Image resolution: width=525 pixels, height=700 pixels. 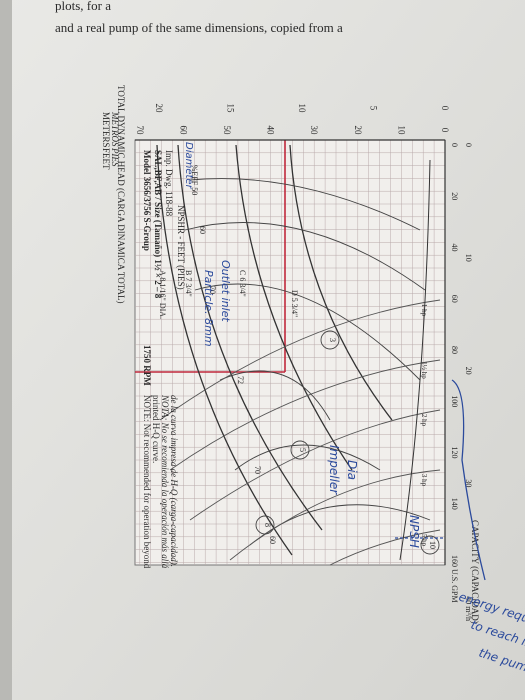 What do you see at coordinates (445, 108) in the screenshot?
I see `meter-tick-label: 0` at bounding box center [445, 108].